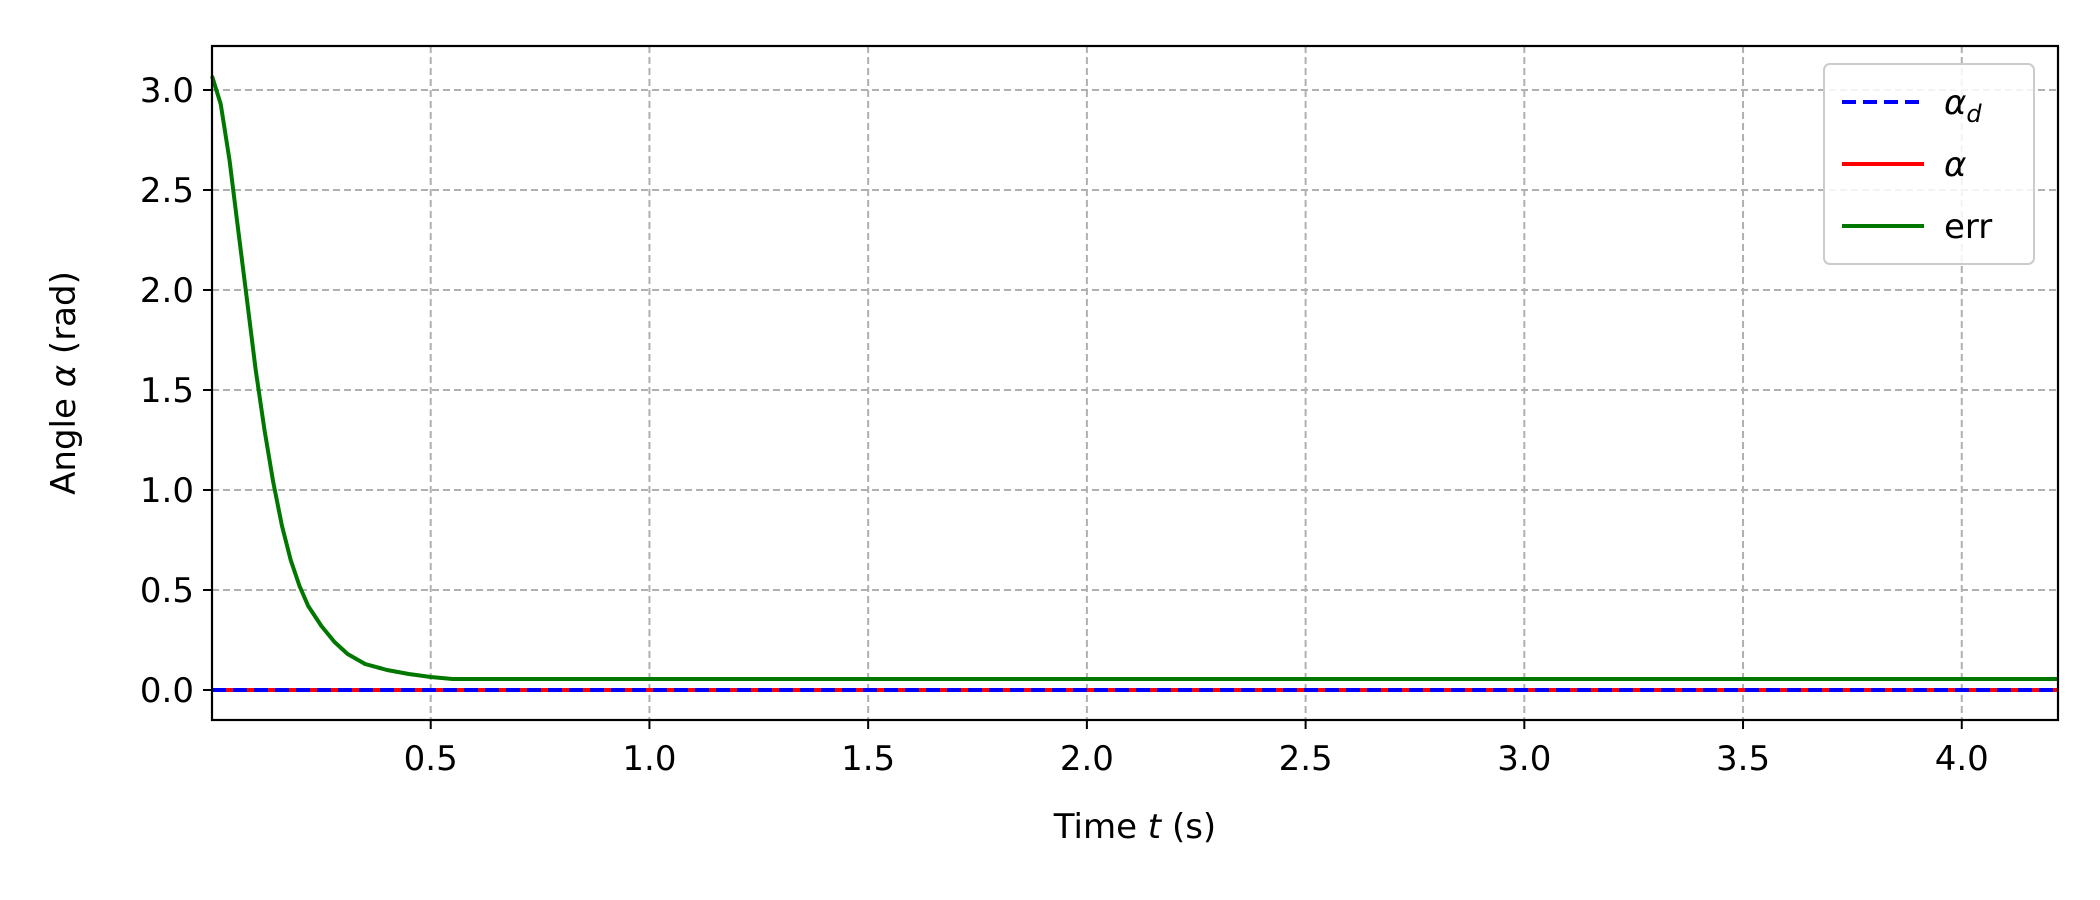 Image resolution: width=2100 pixels, height=900 pixels. I want to click on legend-box, so click(1929, 164).